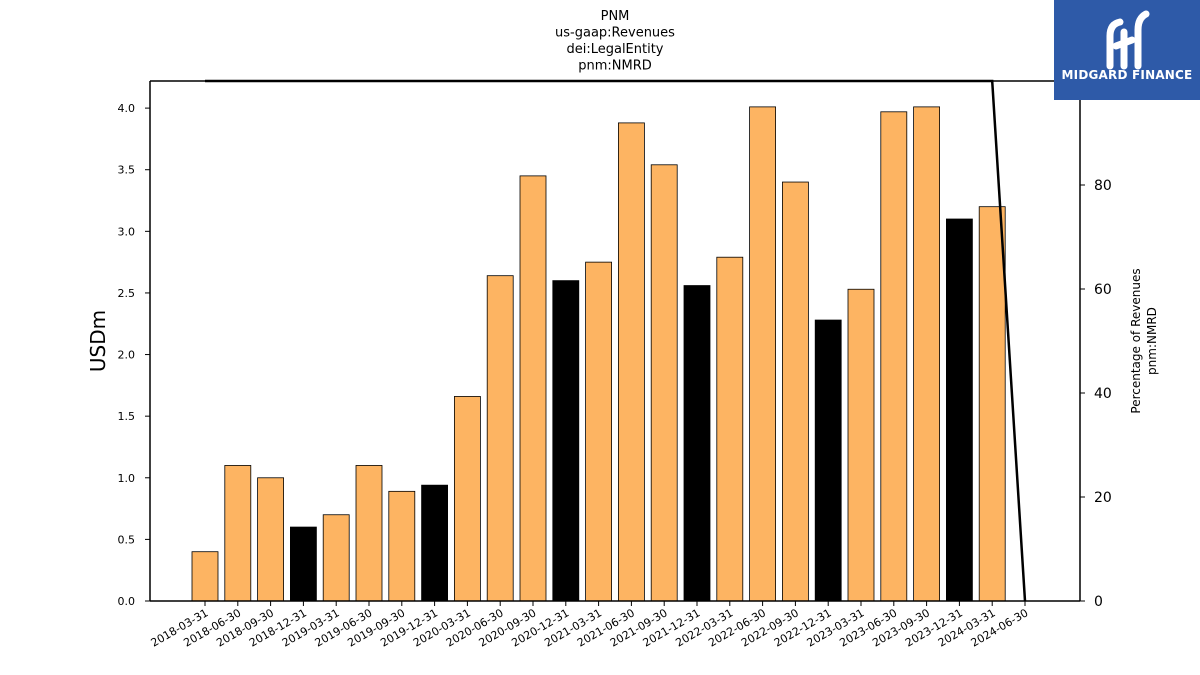  I want to click on y-right-tick-label: 80, so click(1103, 186).